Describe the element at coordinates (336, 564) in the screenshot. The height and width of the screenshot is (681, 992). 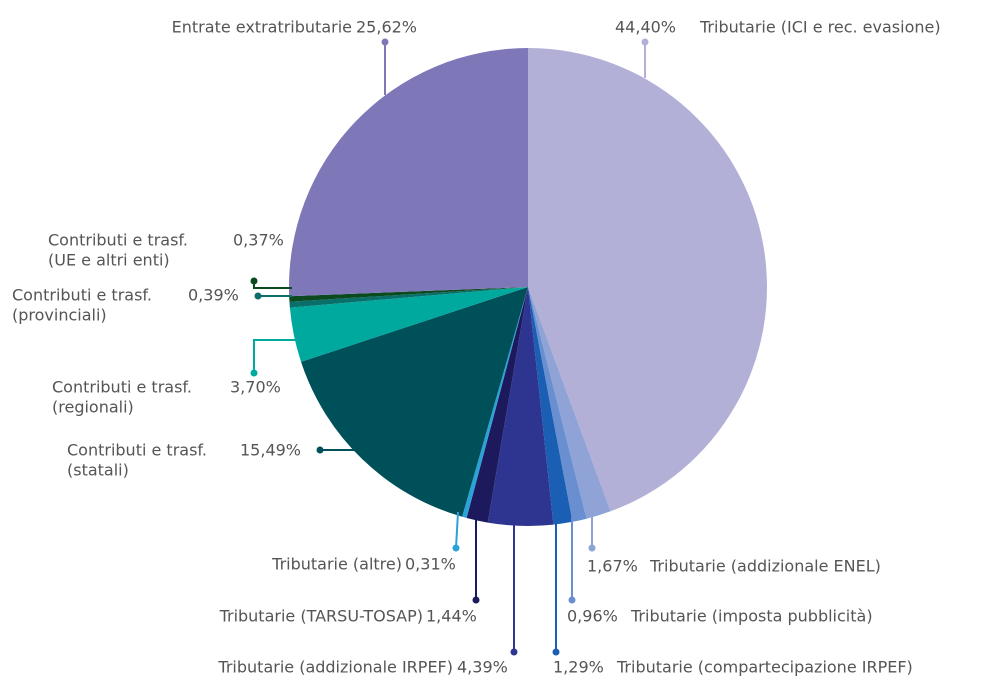
I see `slice-label: Tributarie (altre)` at that location.